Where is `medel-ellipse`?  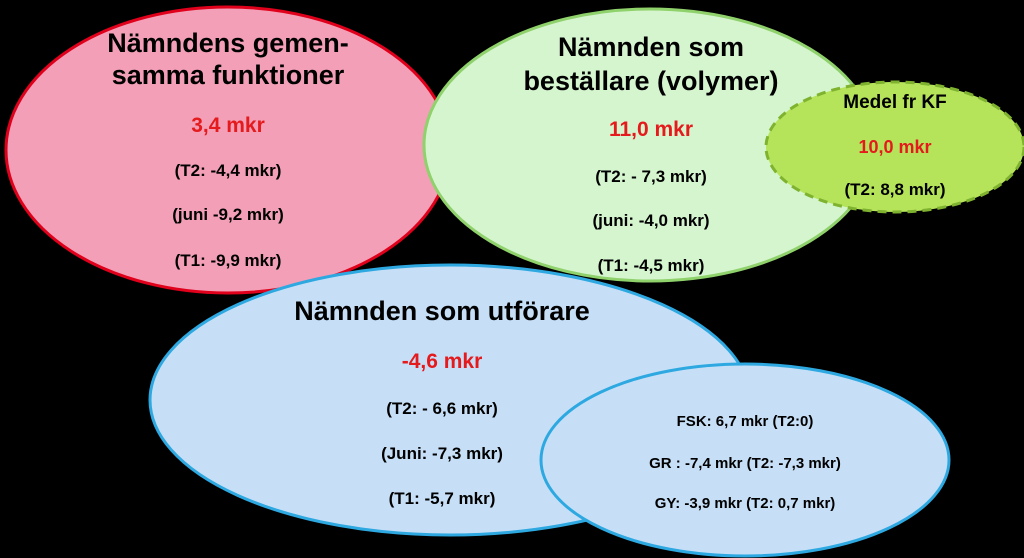
medel-ellipse is located at coordinates (894, 147).